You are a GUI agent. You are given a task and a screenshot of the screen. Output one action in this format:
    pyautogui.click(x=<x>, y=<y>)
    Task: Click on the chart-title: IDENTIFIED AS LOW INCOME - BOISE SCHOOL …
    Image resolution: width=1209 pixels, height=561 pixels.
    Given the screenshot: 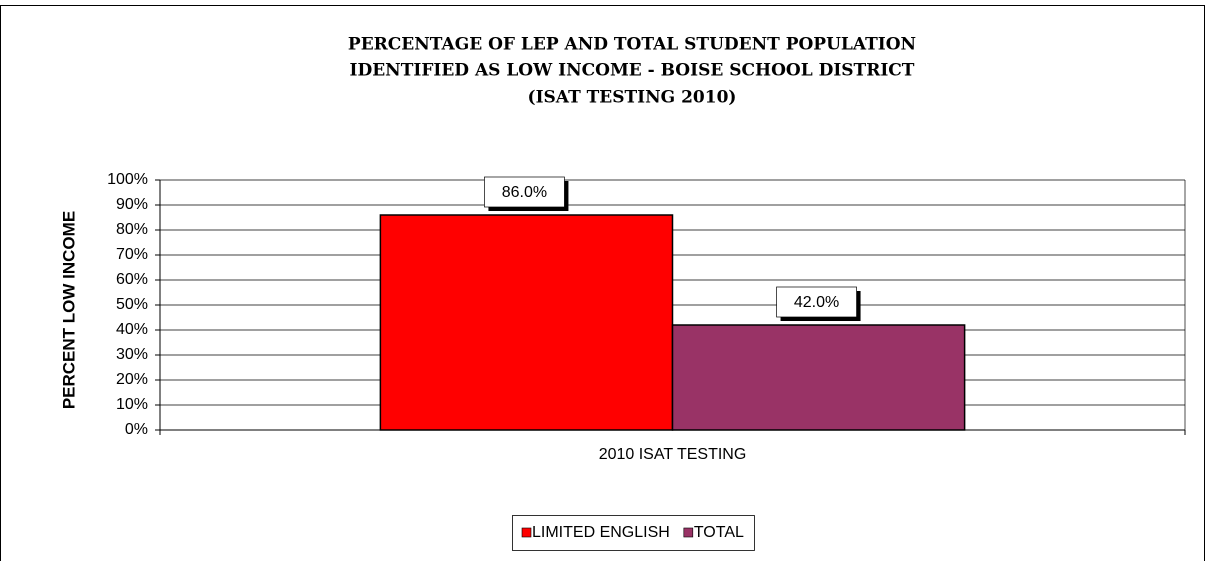 What is the action you would take?
    pyautogui.click(x=632, y=71)
    